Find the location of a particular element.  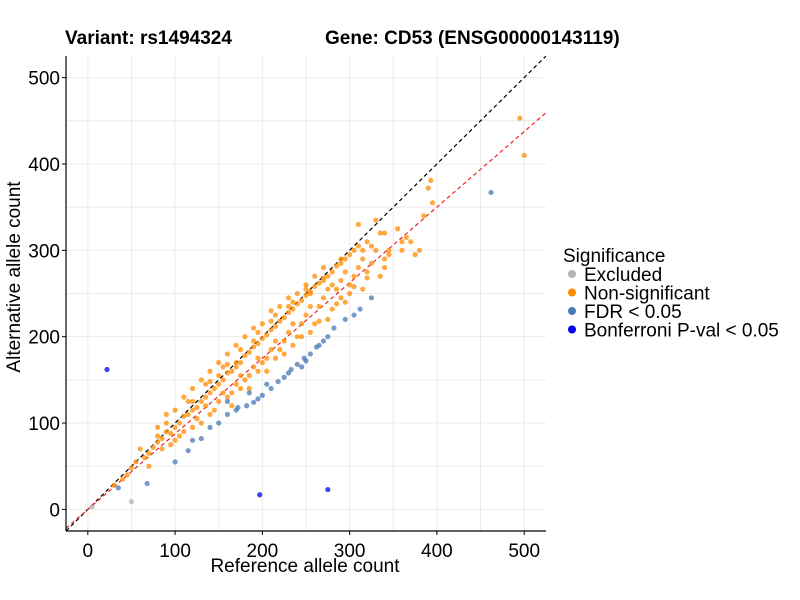

y-tick-label: 200 is located at coordinates (44, 338).